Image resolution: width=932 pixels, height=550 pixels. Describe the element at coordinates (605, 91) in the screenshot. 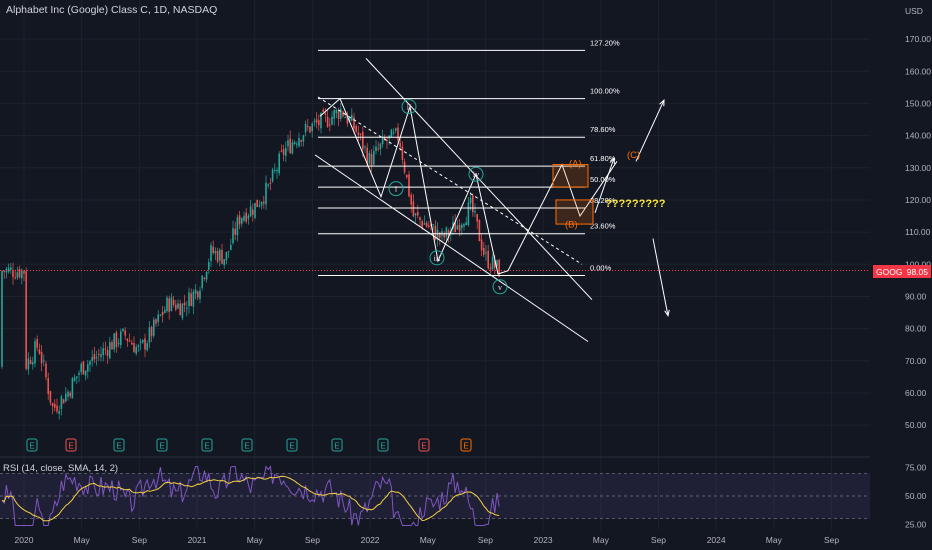

I see `fib-level-label: 100.00%` at that location.